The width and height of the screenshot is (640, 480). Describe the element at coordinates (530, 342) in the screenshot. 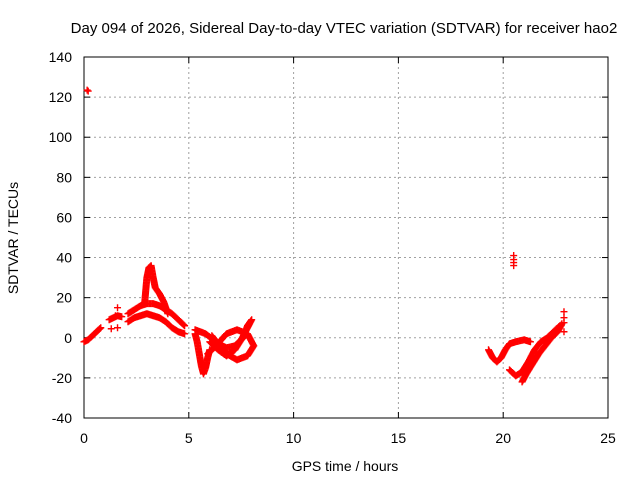

I see `data-point-late-cluster` at that location.